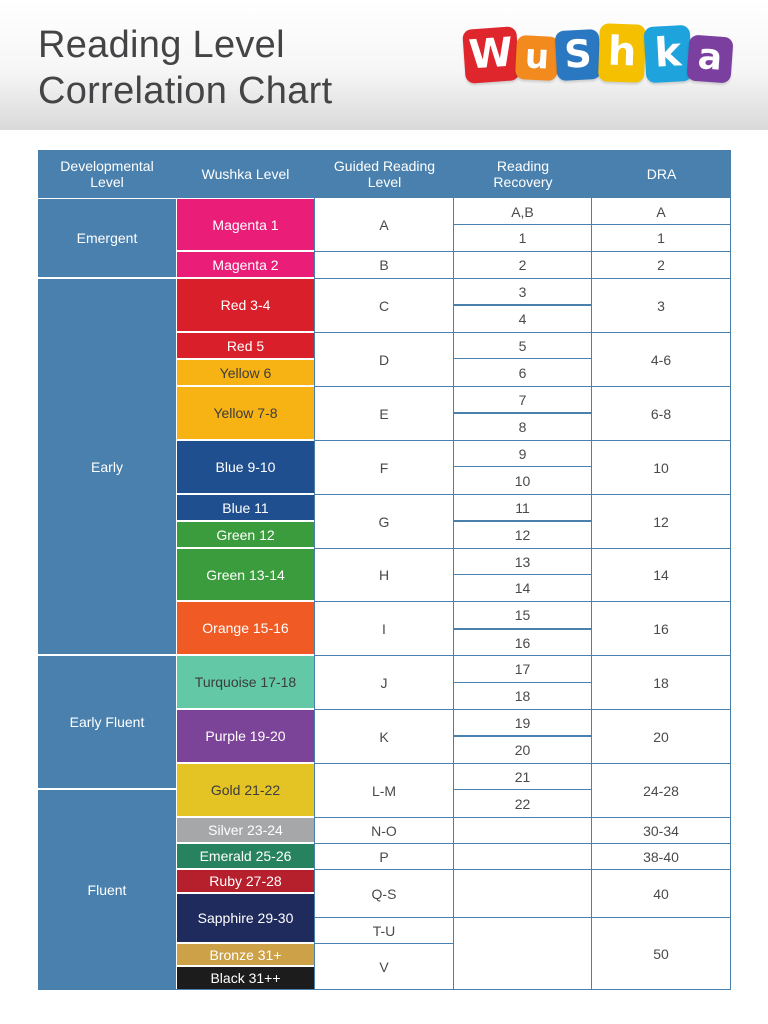  What do you see at coordinates (522, 427) in the screenshot?
I see `recovery-8: 8` at bounding box center [522, 427].